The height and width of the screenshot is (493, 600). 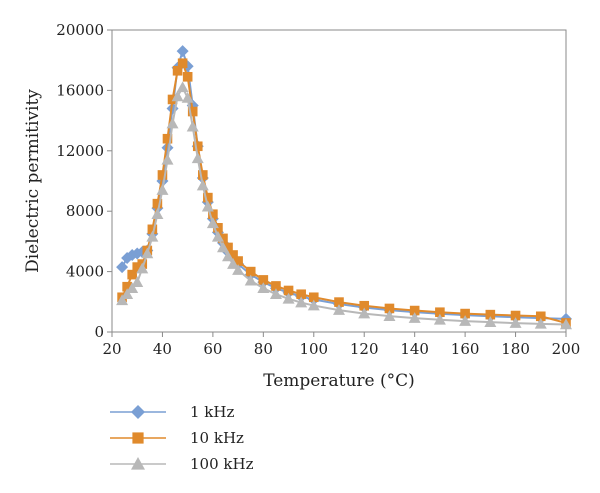 I want to click on x-tick-label: 20, so click(x=111, y=349).